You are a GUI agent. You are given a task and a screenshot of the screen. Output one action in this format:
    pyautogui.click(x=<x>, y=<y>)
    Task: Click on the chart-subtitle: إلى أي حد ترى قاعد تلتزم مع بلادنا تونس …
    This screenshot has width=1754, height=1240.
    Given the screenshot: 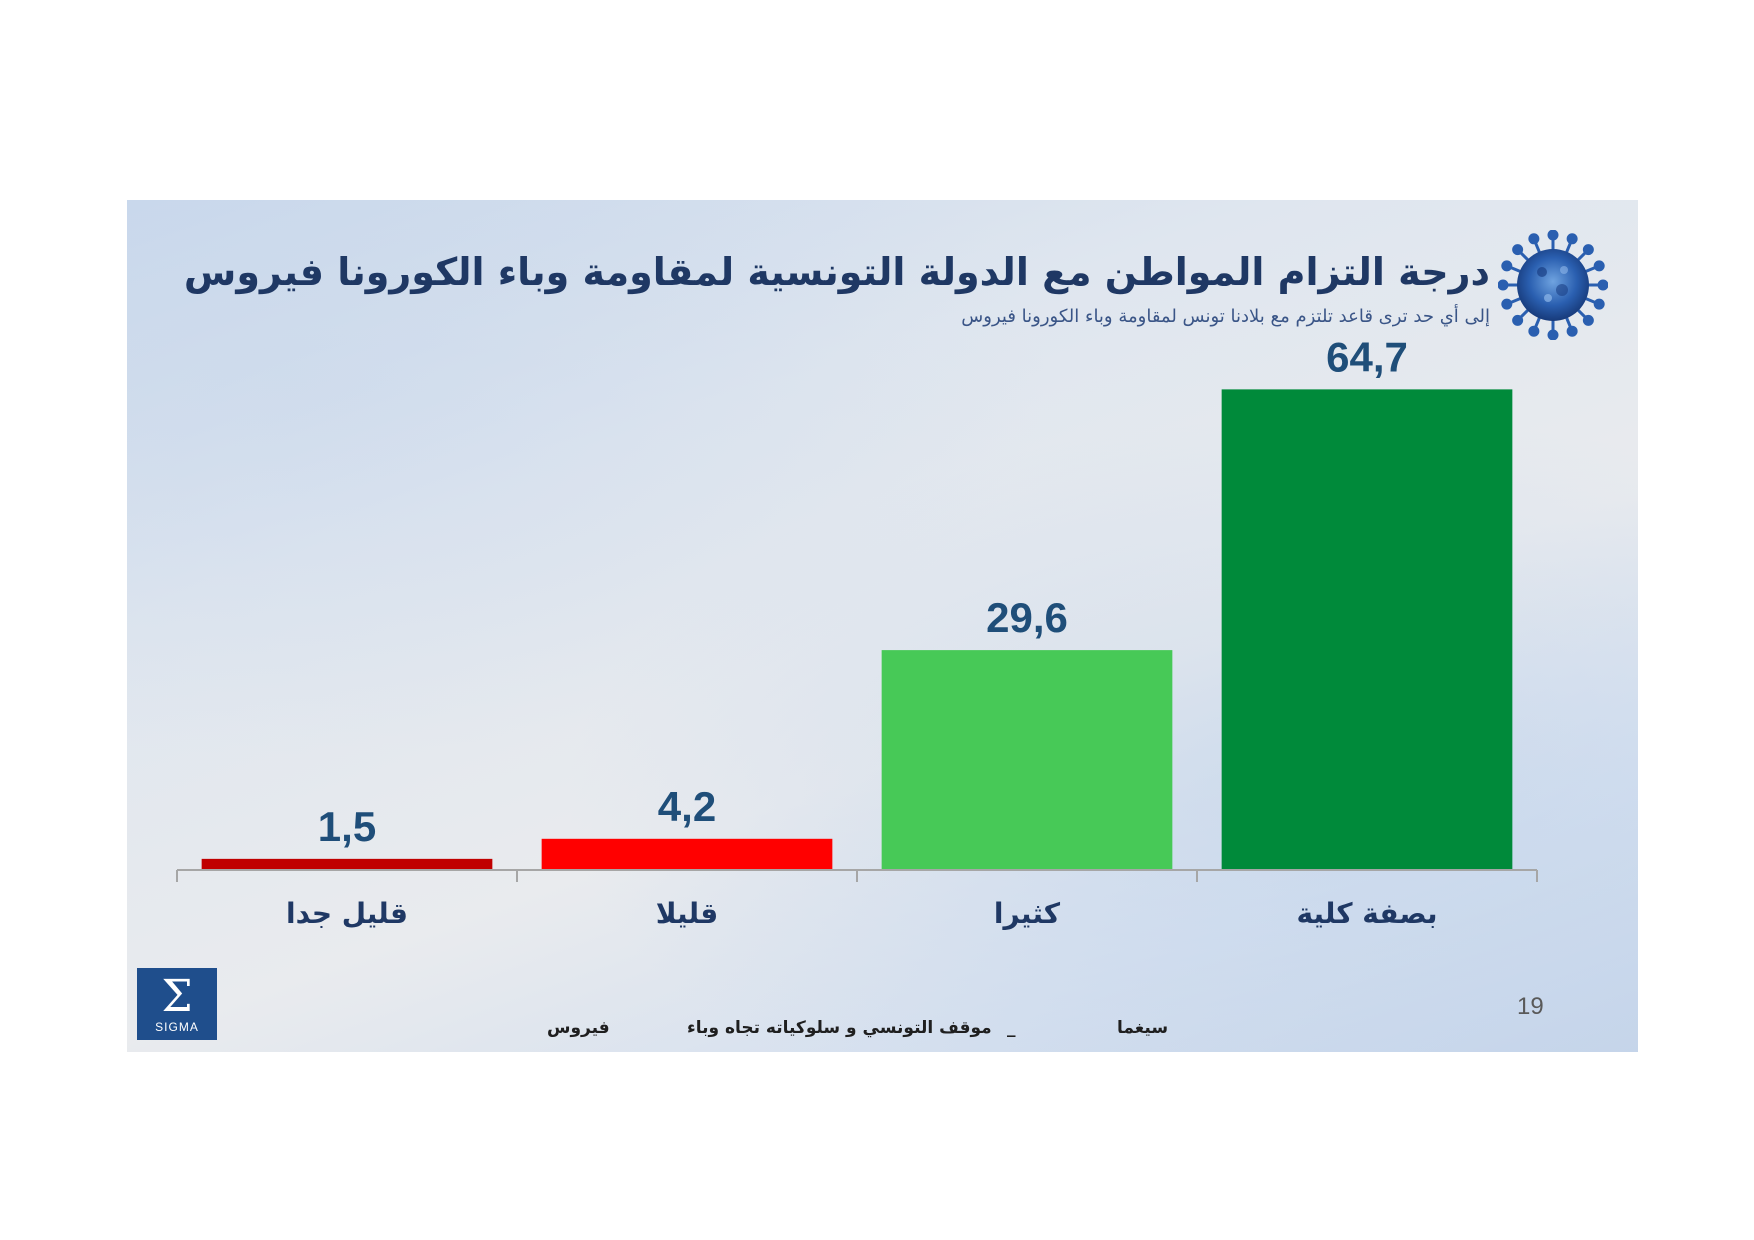 What is the action you would take?
    pyautogui.click(x=1225, y=316)
    